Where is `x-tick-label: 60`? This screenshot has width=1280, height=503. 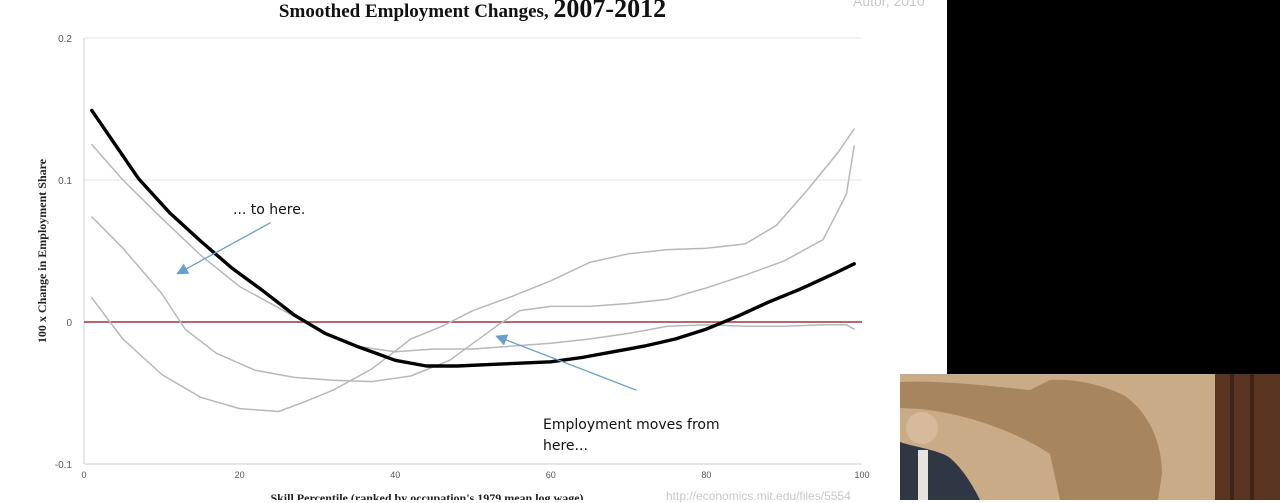
x-tick-label: 60 is located at coordinates (551, 475).